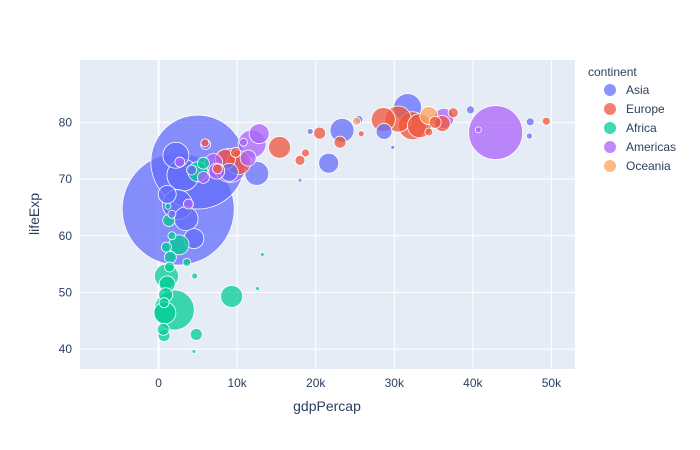 The width and height of the screenshot is (700, 450). What do you see at coordinates (237, 383) in the screenshot?
I see `x-tick-label: 10k` at bounding box center [237, 383].